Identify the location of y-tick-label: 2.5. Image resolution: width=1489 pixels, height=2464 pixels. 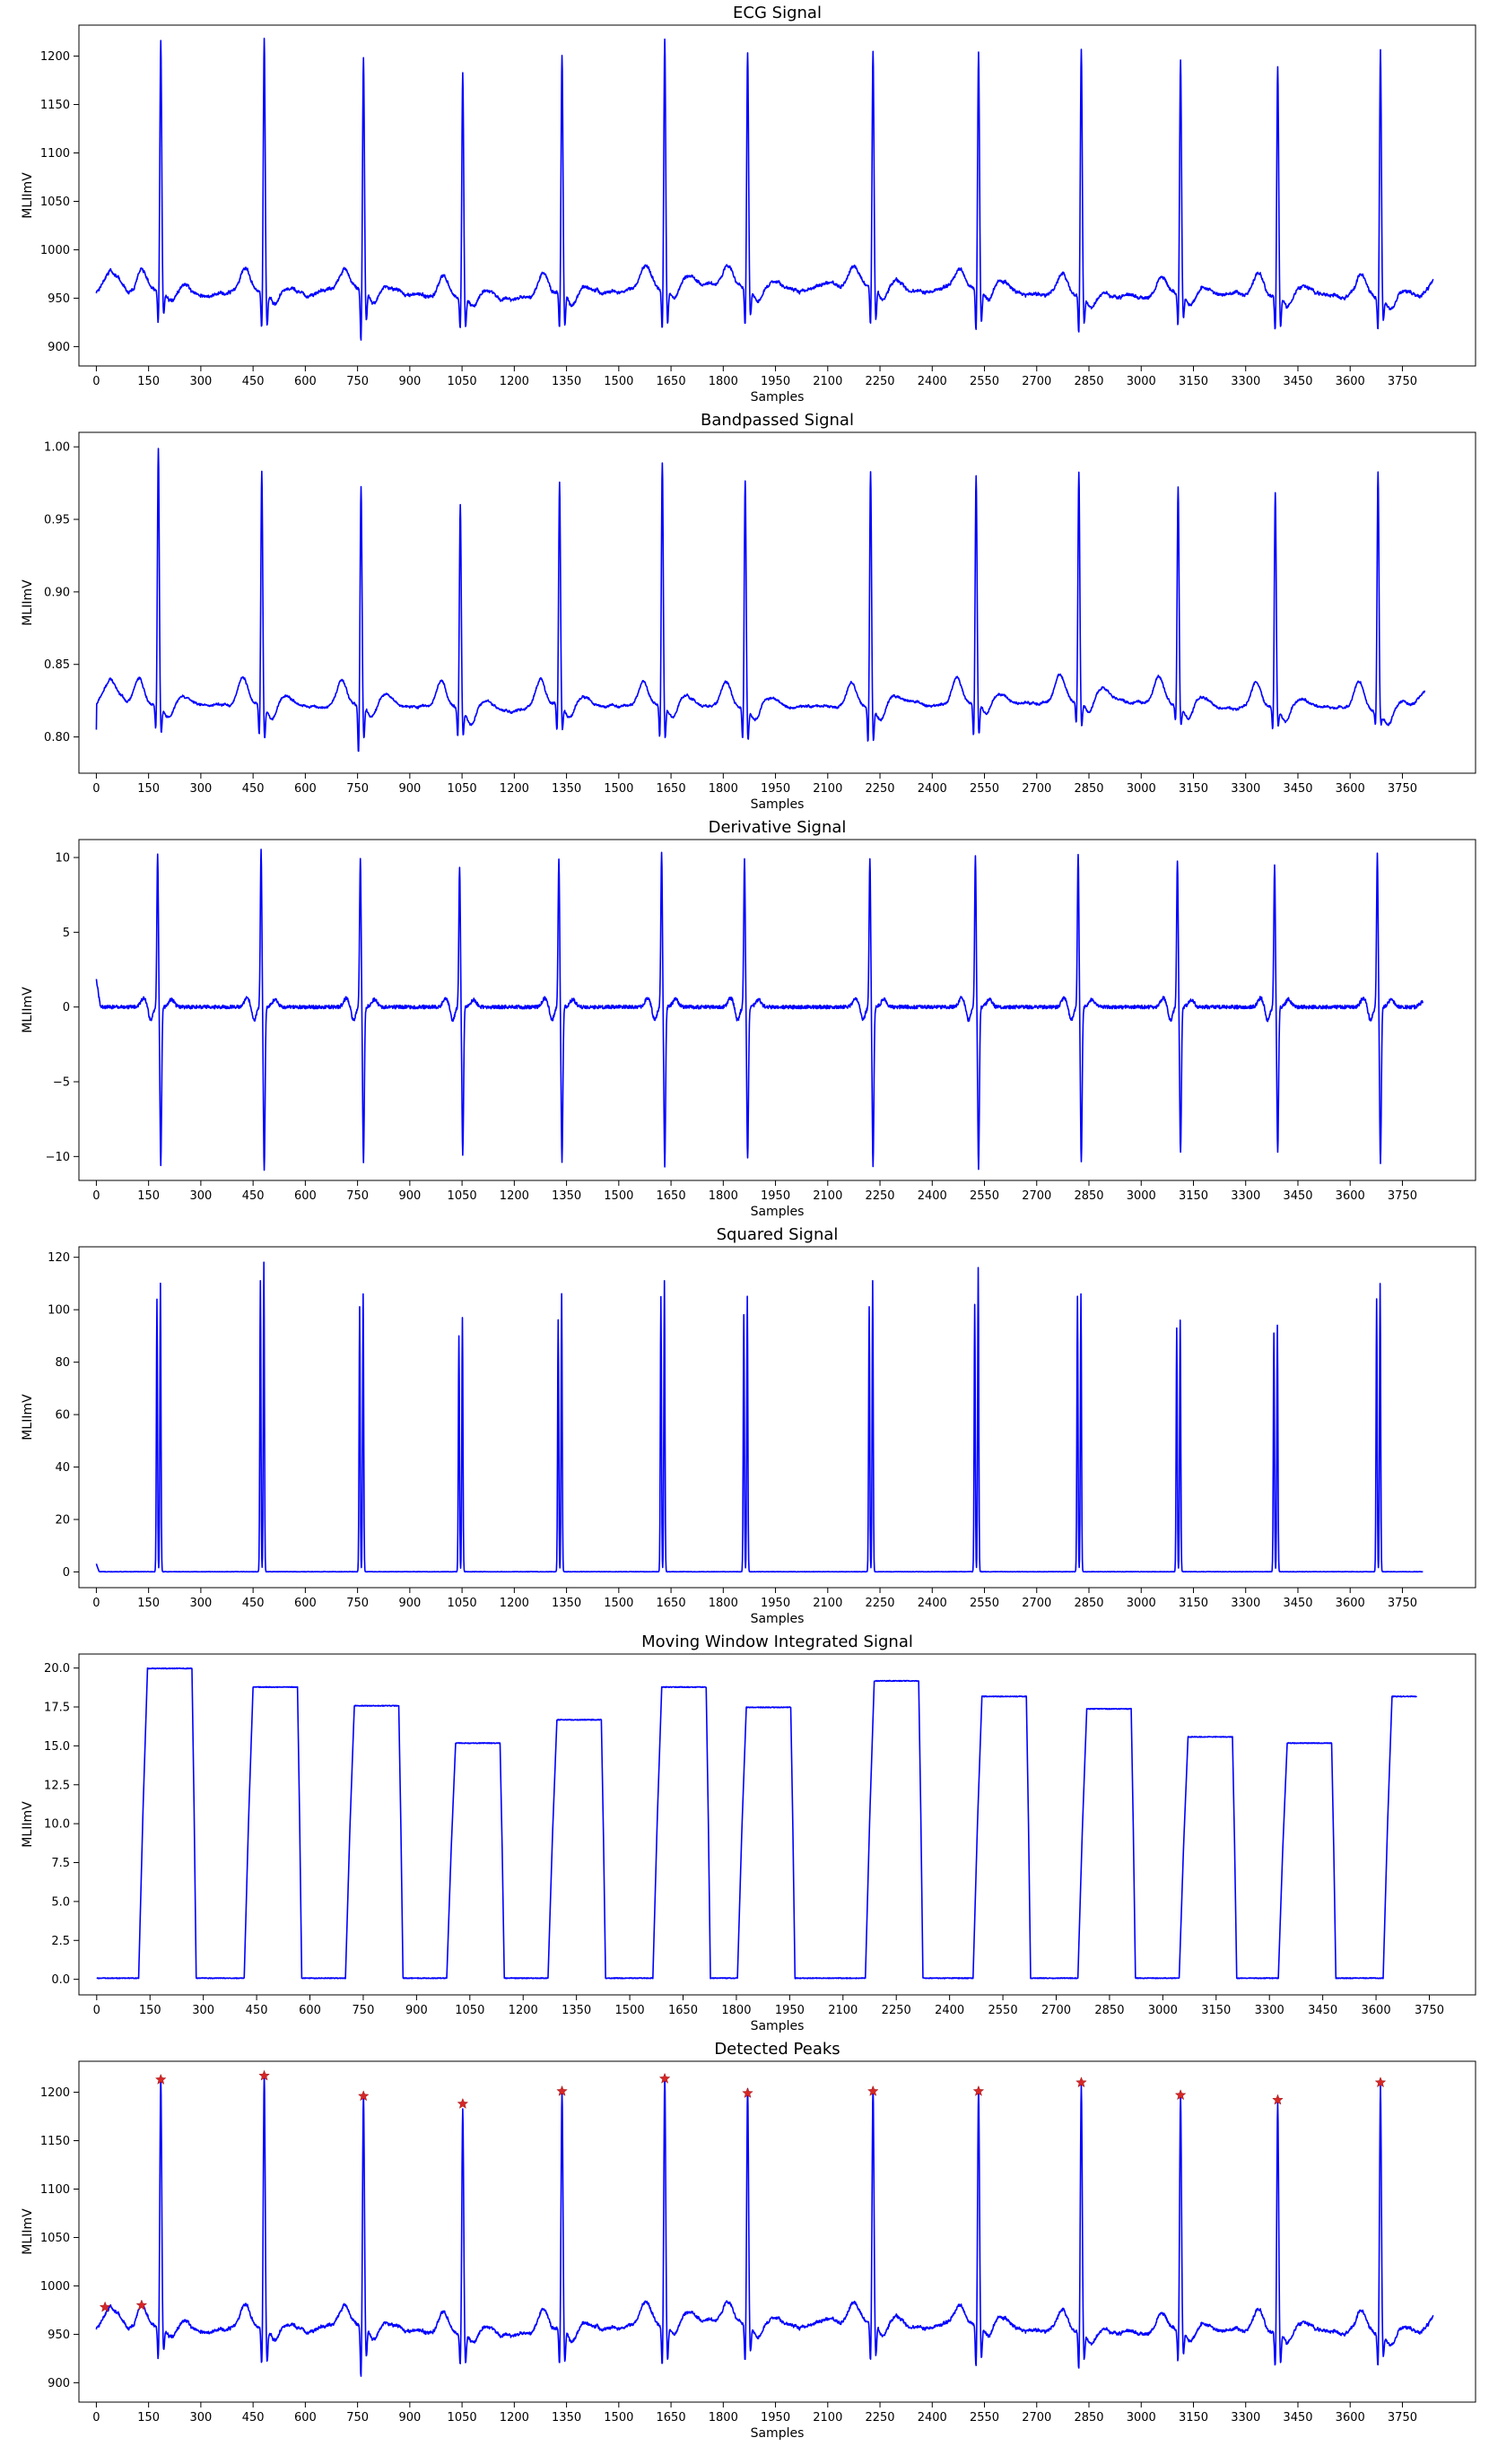
(60, 1941).